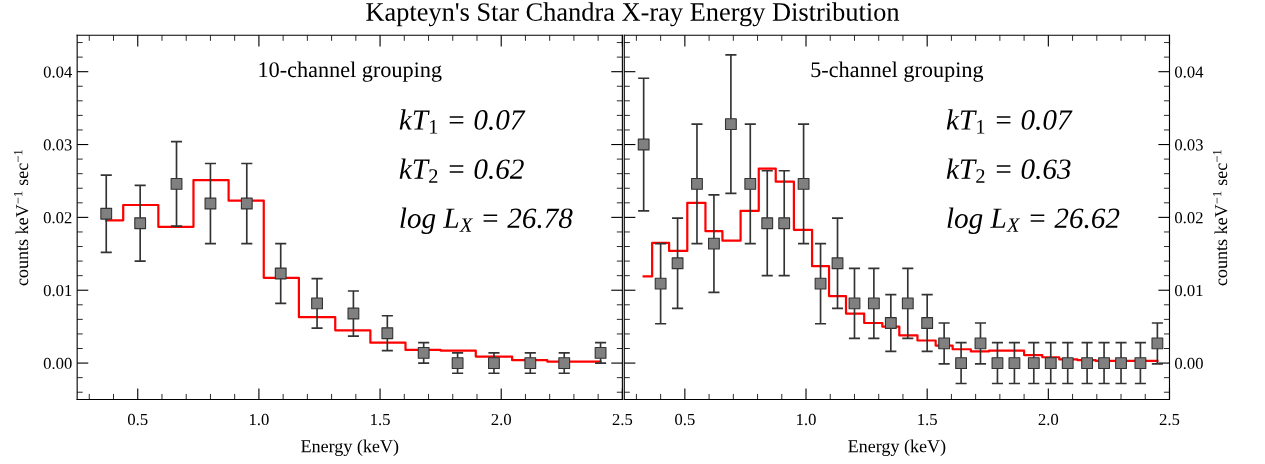 The width and height of the screenshot is (1265, 464). Describe the element at coordinates (486, 221) in the screenshot. I see `annotation: log L$_{X}$ = 26.78` at that location.